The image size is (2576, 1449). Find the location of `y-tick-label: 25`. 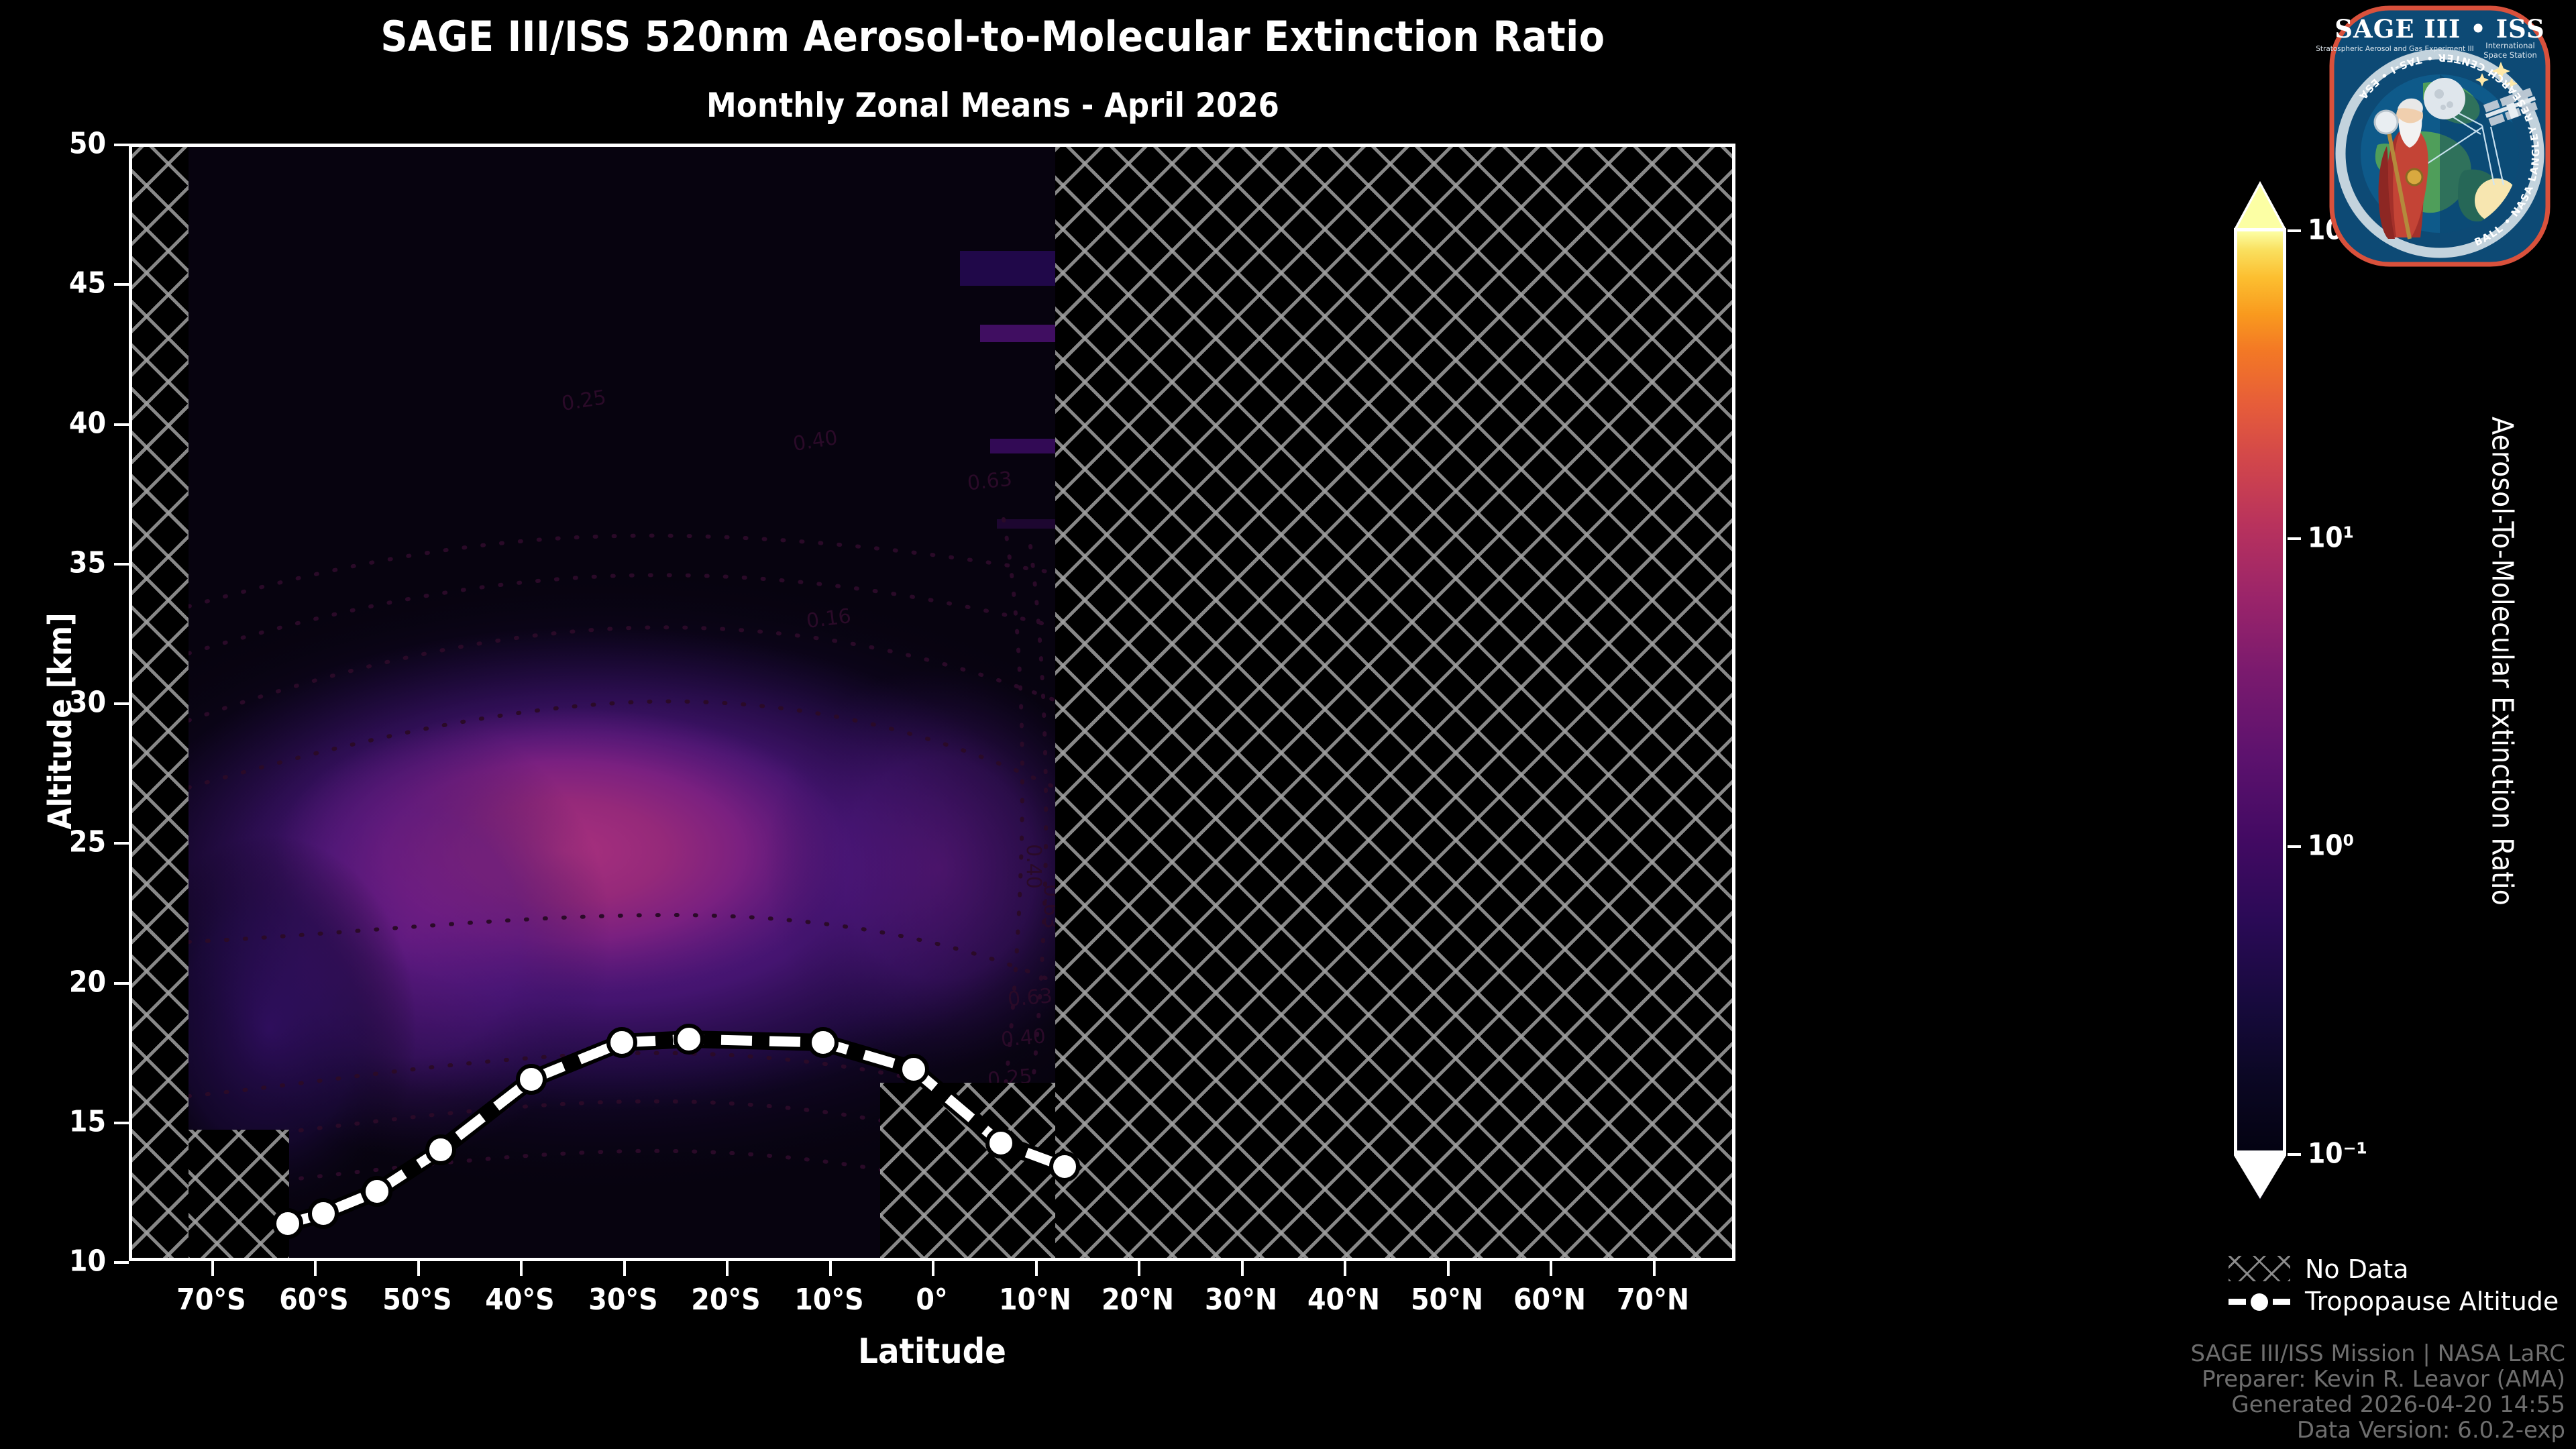

y-tick-label: 25 is located at coordinates (87, 841).